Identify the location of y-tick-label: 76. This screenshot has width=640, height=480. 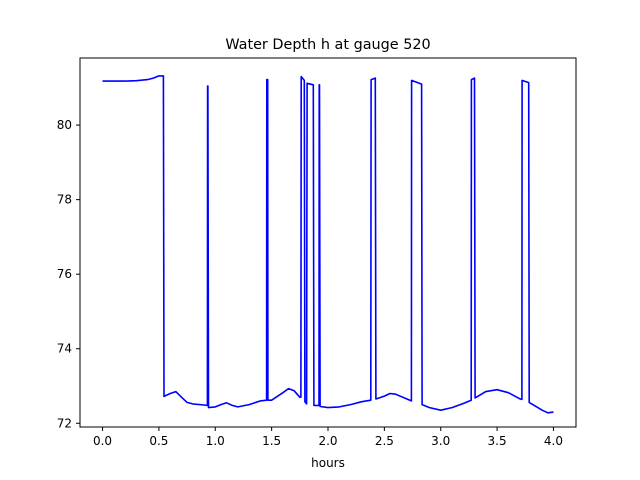
(64, 274).